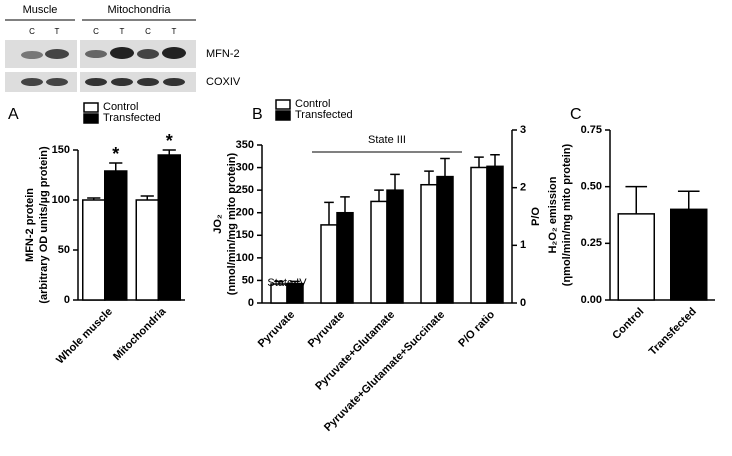 The image size is (732, 456). Describe the element at coordinates (591, 243) in the screenshot. I see `y-tick-label: 0.25` at that location.